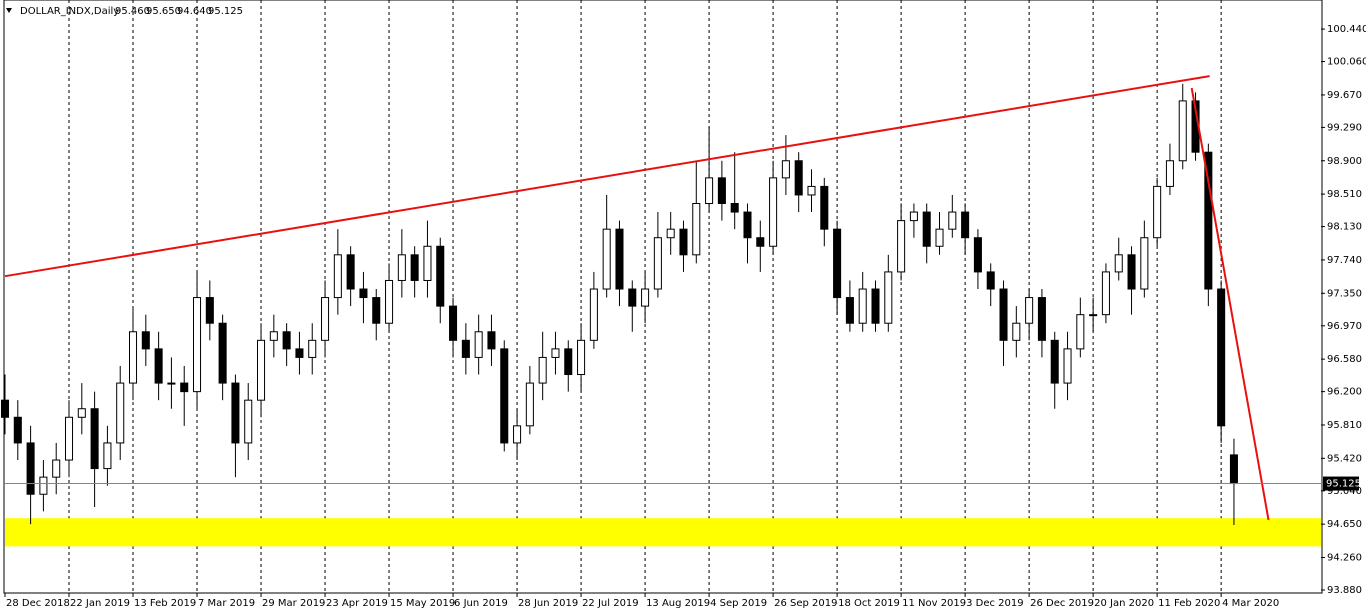 The height and width of the screenshot is (611, 1366). I want to click on y-tick-label: 94.260, so click(1344, 558).